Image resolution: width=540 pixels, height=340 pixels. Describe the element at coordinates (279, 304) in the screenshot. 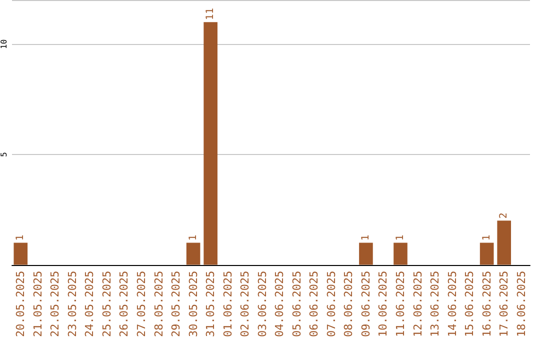

I see `x-tick-label: 04.06.2025` at that location.